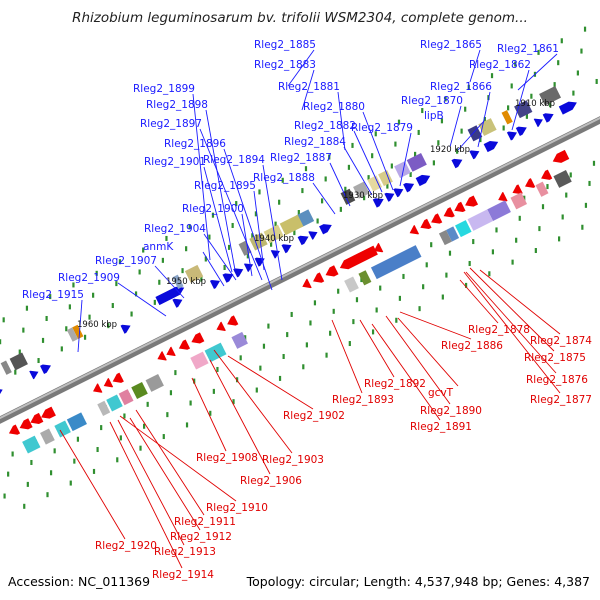 Image resolution: width=600 pixels, height=600 pixels. I want to click on forward-gene-label: lipB, so click(434, 116).